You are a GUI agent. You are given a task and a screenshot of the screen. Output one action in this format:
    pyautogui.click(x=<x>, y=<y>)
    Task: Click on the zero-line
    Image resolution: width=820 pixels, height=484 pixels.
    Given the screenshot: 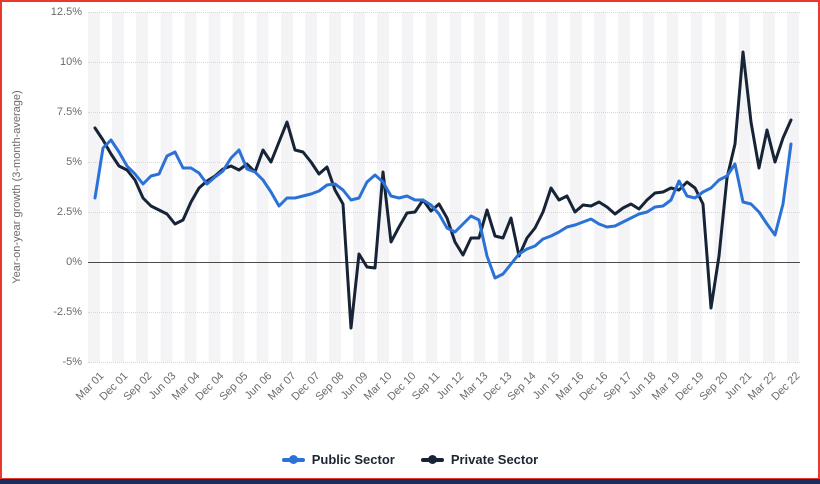 What is the action you would take?
    pyautogui.click(x=444, y=262)
    